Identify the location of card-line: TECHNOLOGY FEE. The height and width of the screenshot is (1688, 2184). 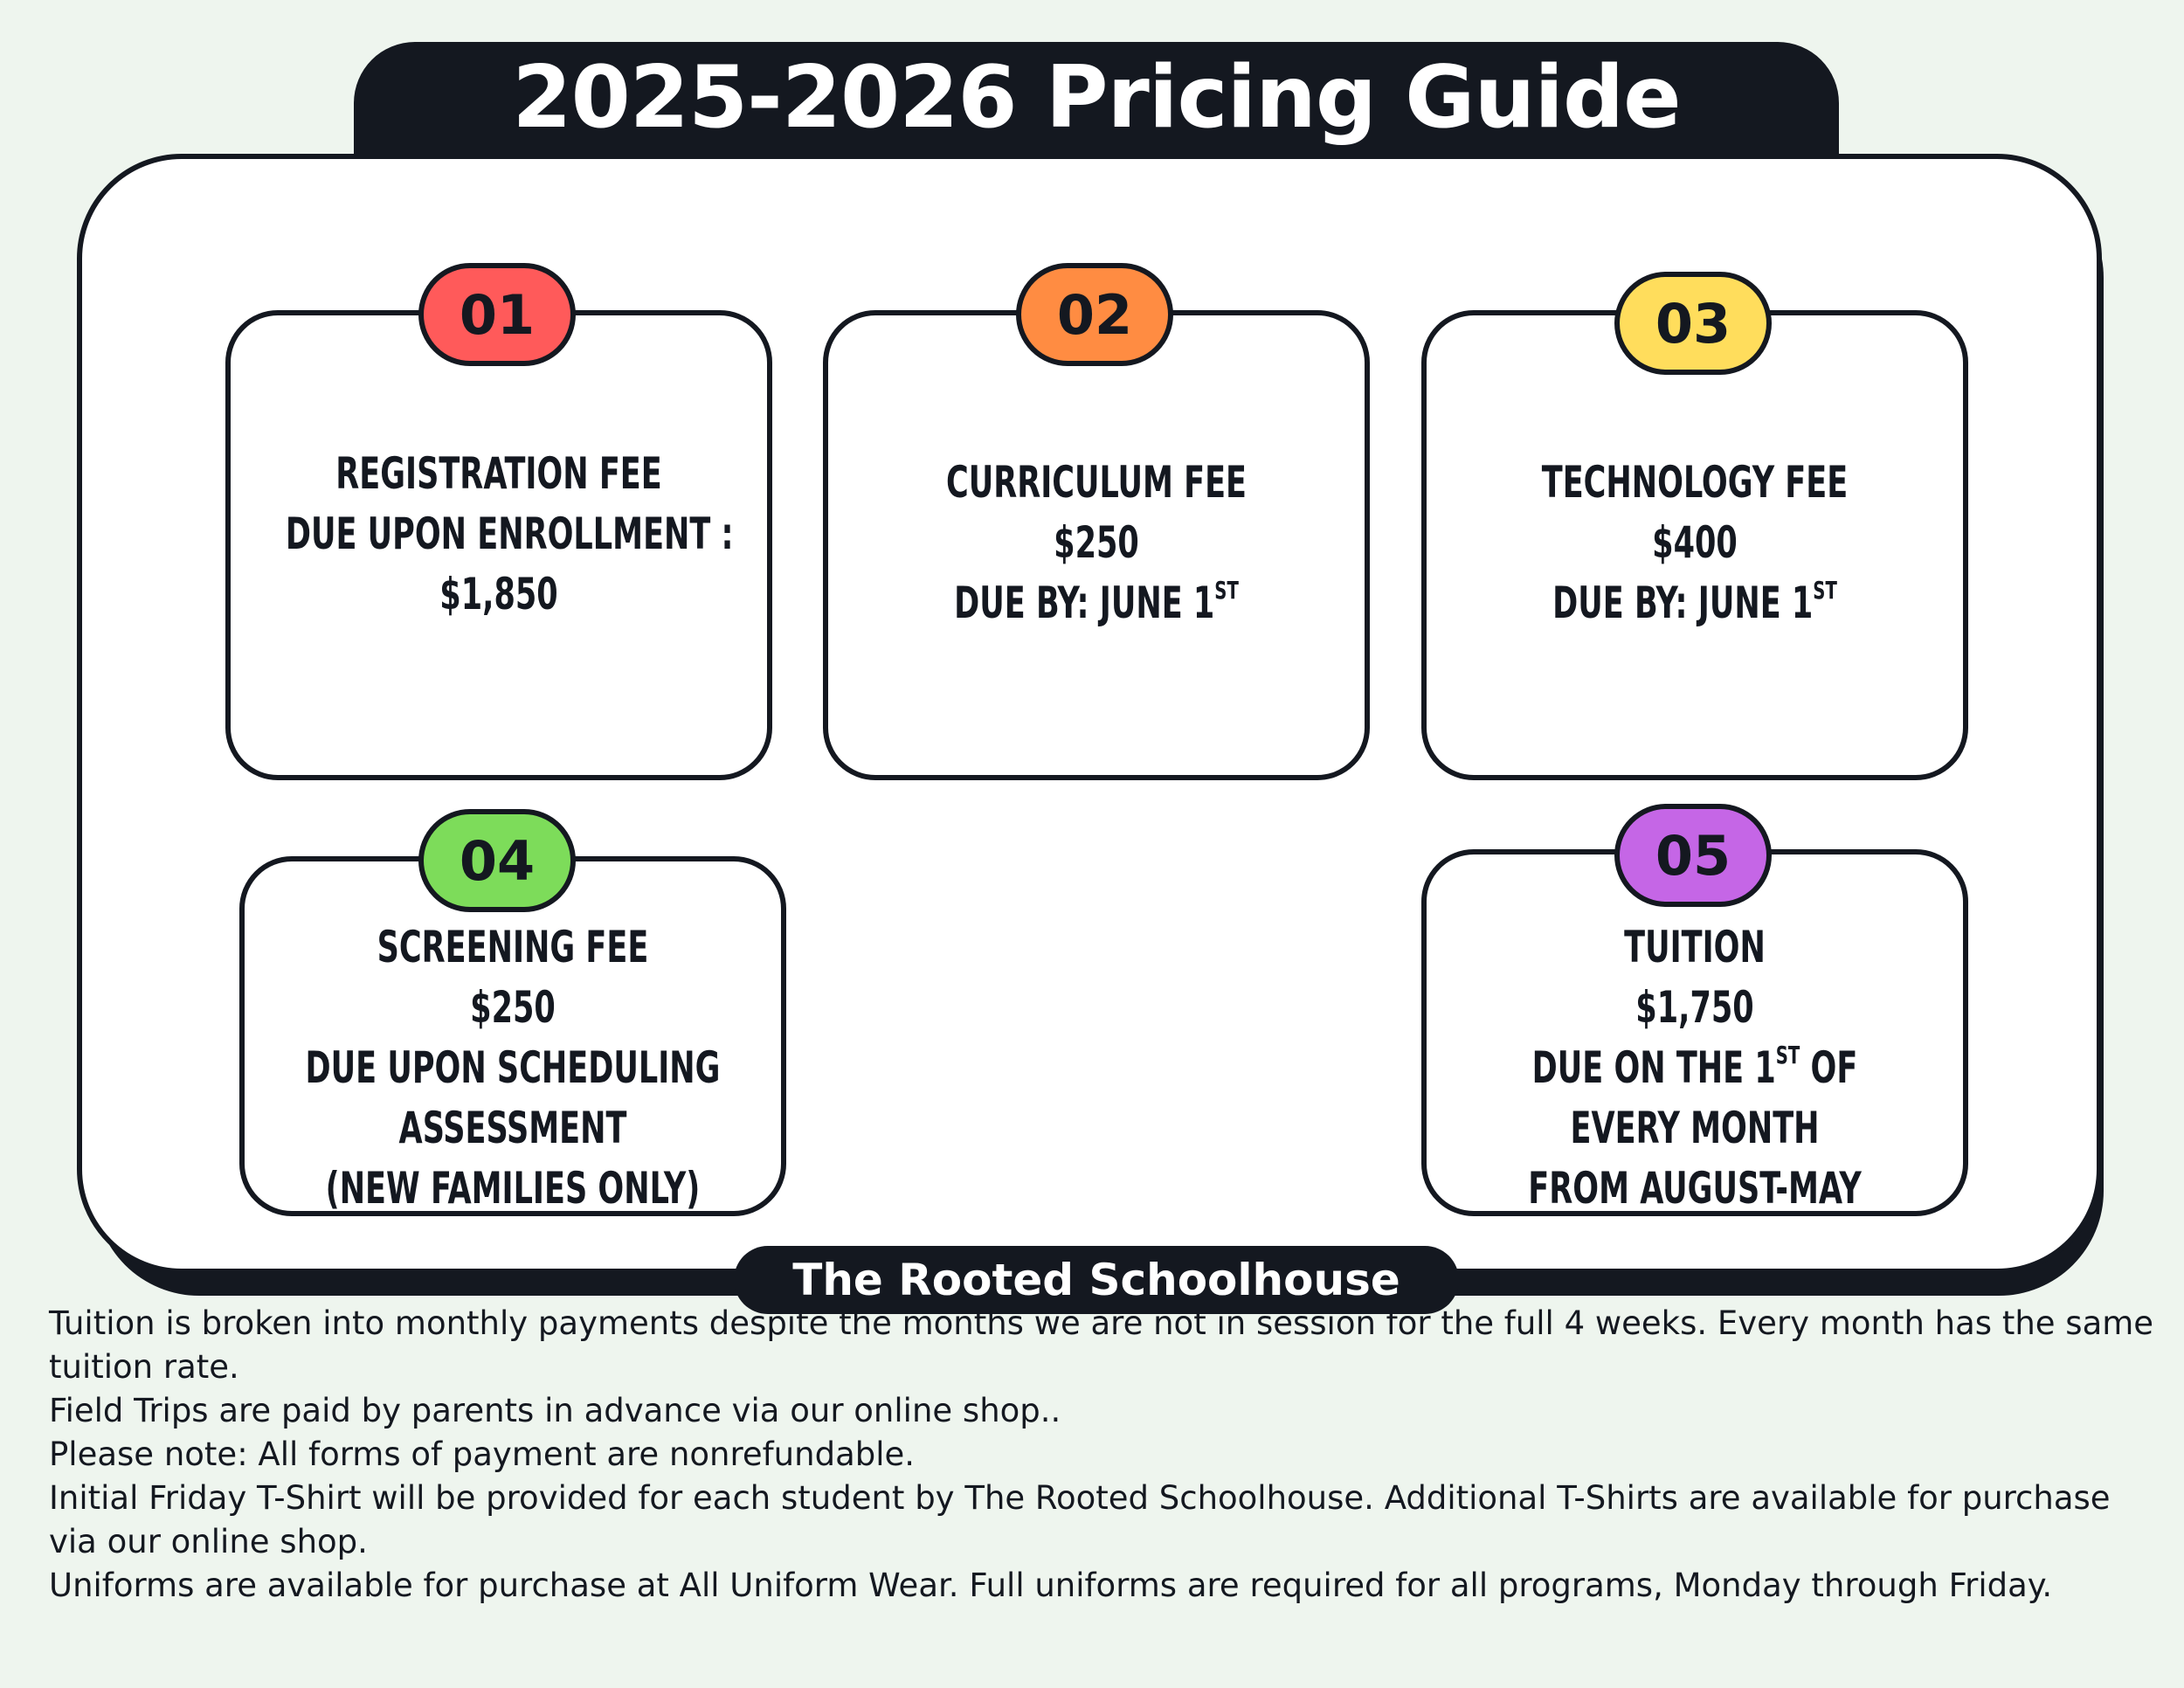
(1695, 482).